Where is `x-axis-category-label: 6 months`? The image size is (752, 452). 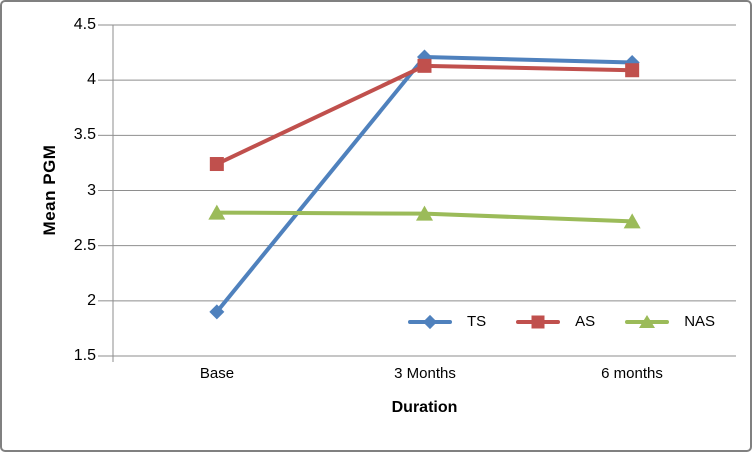 x-axis-category-label: 6 months is located at coordinates (632, 373).